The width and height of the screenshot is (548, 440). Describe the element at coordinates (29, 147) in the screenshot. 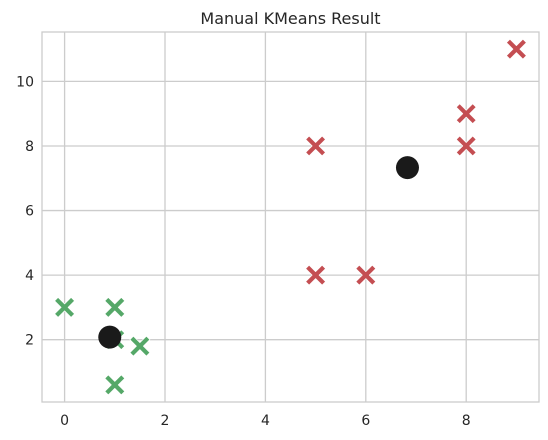

I see `y-tick-label: 8` at that location.